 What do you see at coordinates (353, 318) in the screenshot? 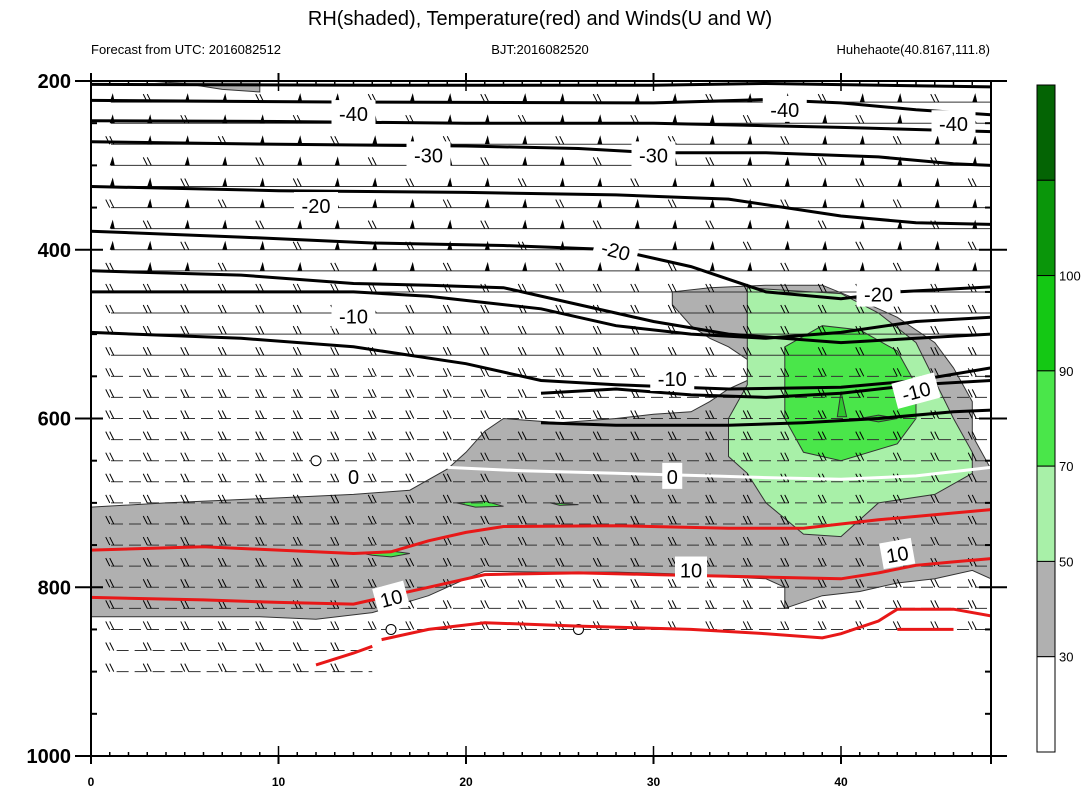
I see `contour-label-text: -10` at bounding box center [353, 318].